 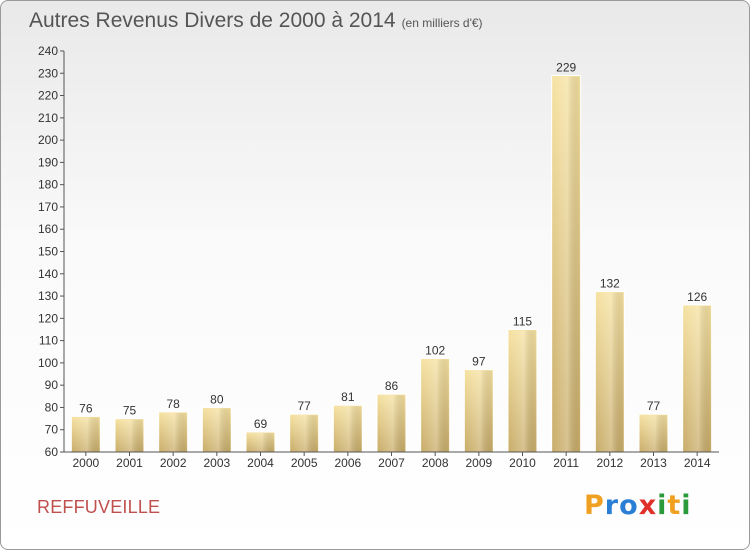 I want to click on x-tick-label: 2002, so click(x=173, y=463).